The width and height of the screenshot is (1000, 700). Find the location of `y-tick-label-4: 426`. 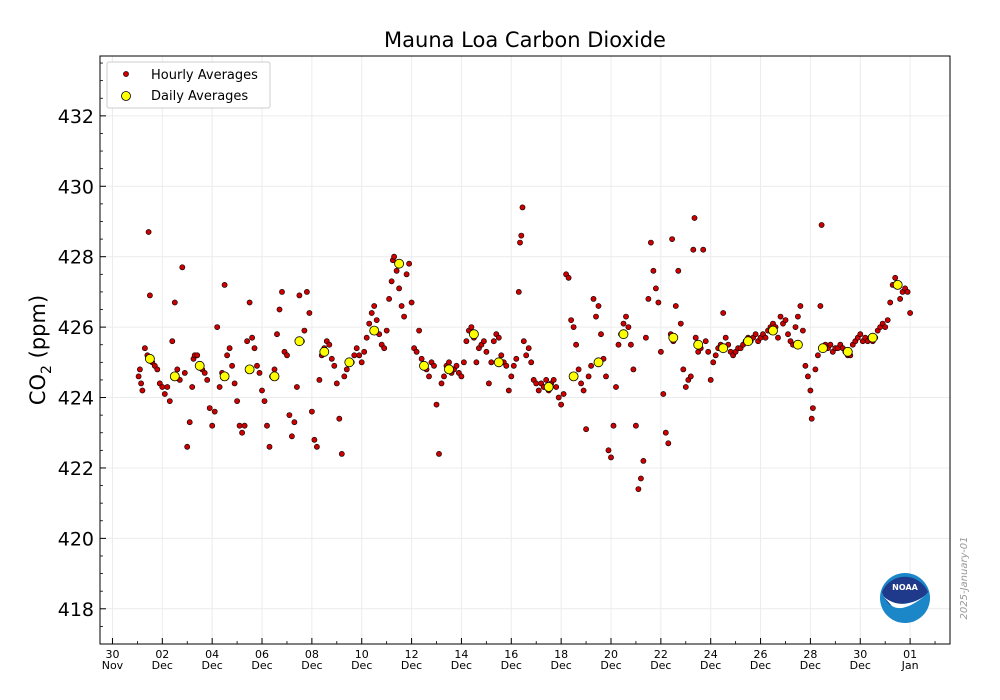

y-tick-label-4: 426 is located at coordinates (76, 328).